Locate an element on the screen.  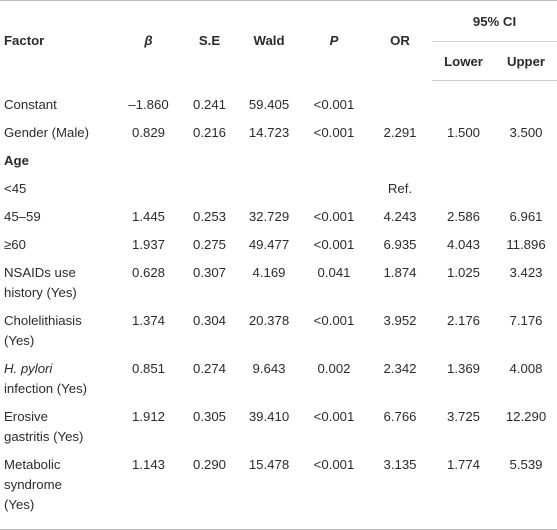
cell-ref: Ref. is located at coordinates (400, 188).